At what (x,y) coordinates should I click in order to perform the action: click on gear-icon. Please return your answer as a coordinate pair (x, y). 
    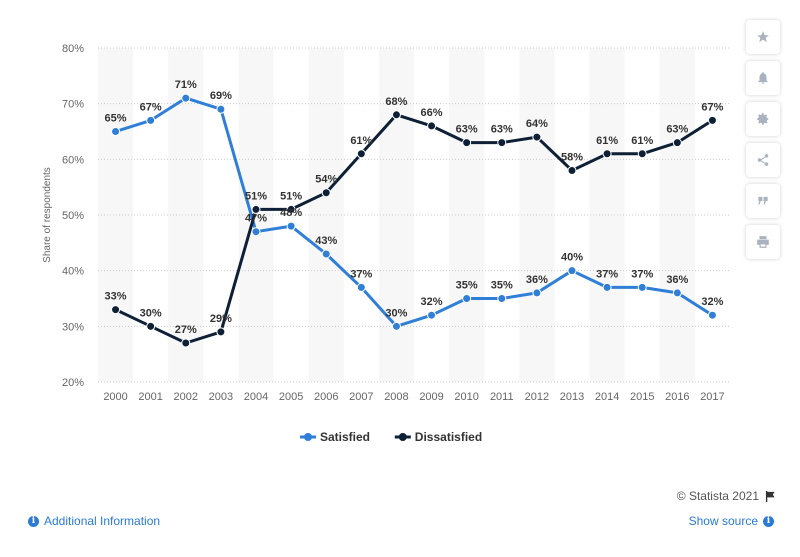
    Looking at the image, I should click on (763, 119).